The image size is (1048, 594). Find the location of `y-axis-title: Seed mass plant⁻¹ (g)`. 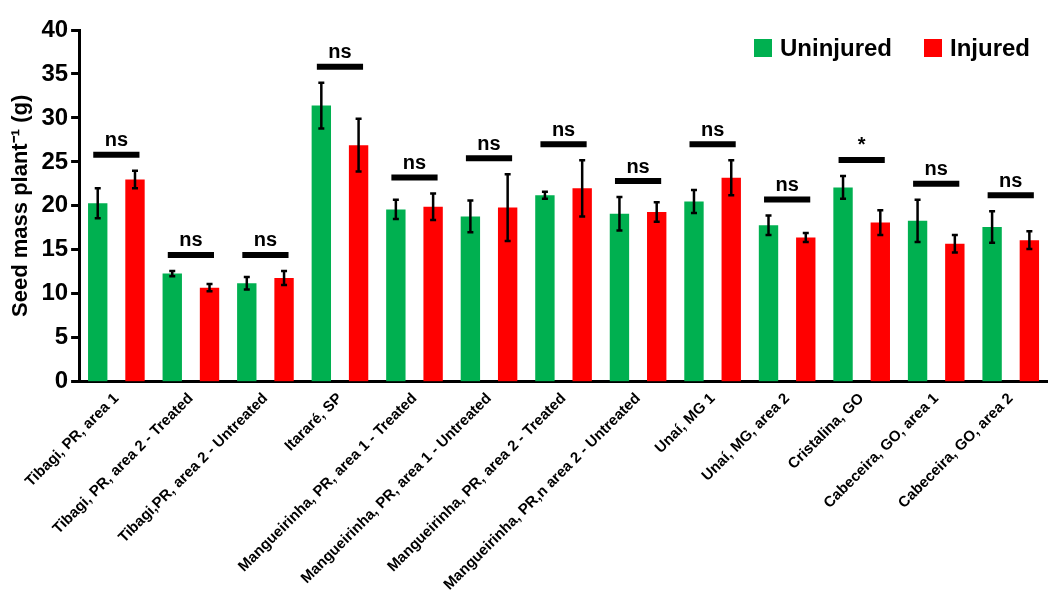

y-axis-title: Seed mass plant⁻¹ (g) is located at coordinates (20, 205).